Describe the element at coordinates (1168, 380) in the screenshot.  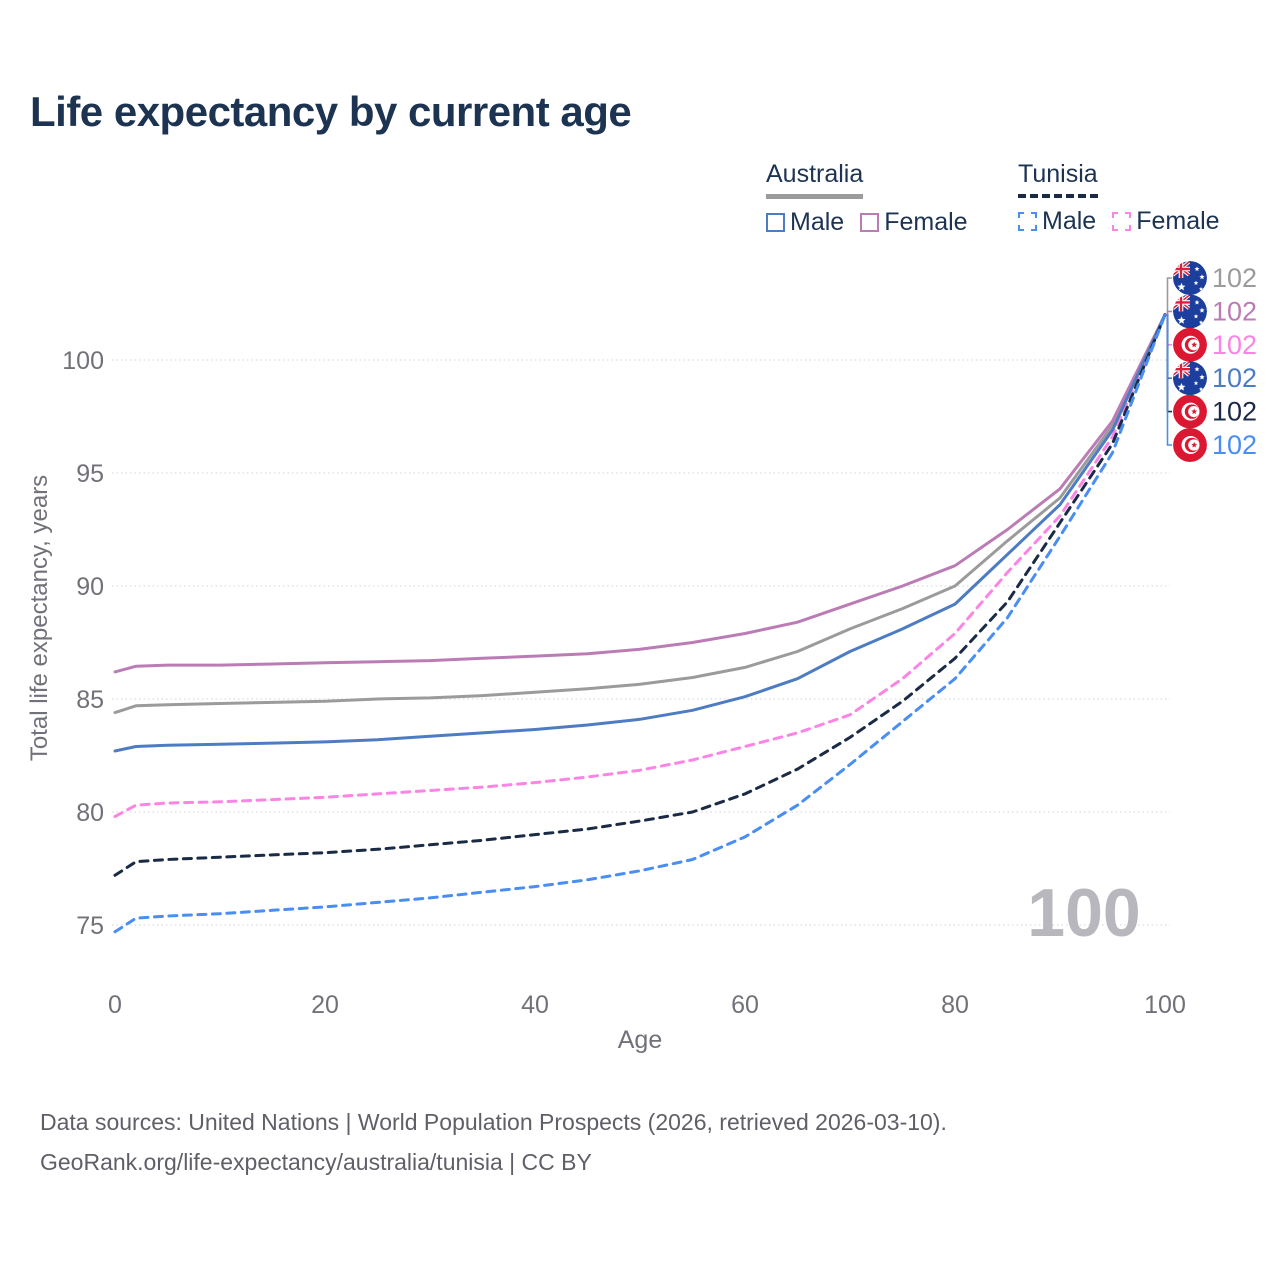
I see `leader-line-tunisia-male` at that location.